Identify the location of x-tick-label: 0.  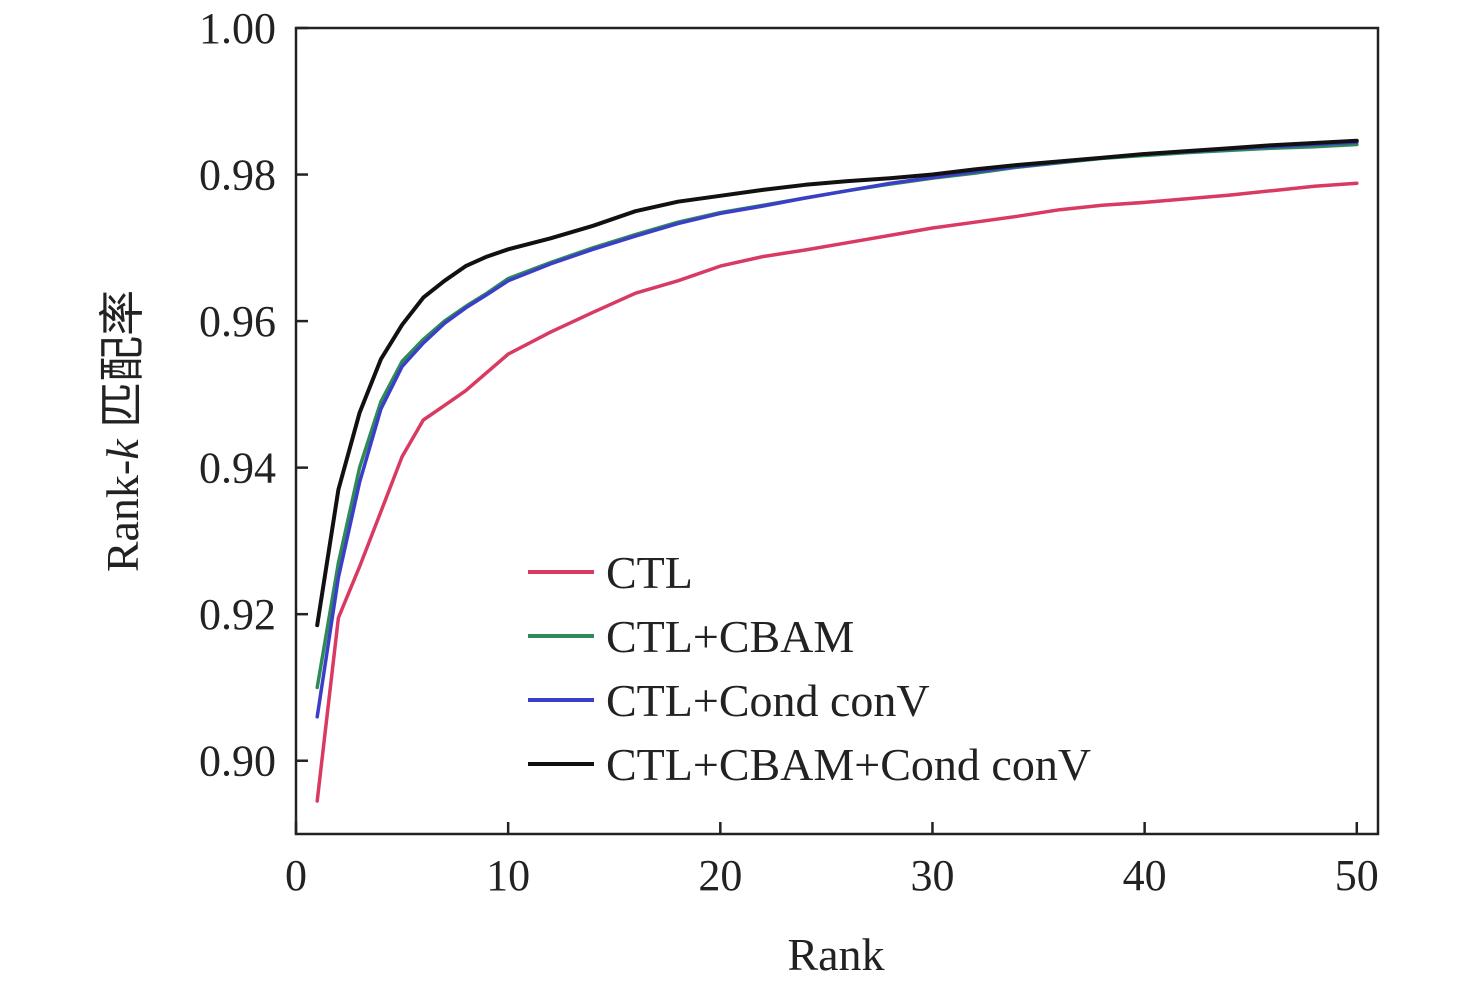
(296, 875).